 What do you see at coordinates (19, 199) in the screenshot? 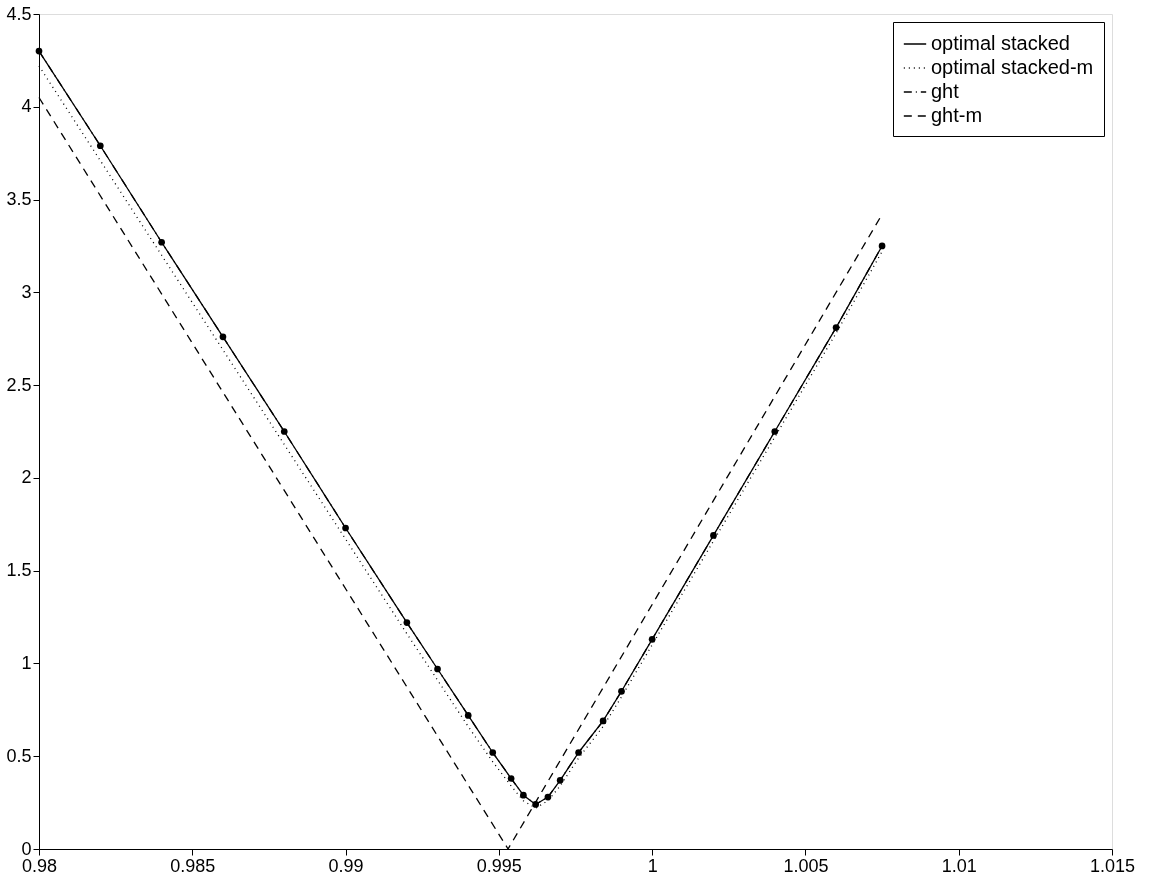
I see `y-tick-label: 3.5` at bounding box center [19, 199].